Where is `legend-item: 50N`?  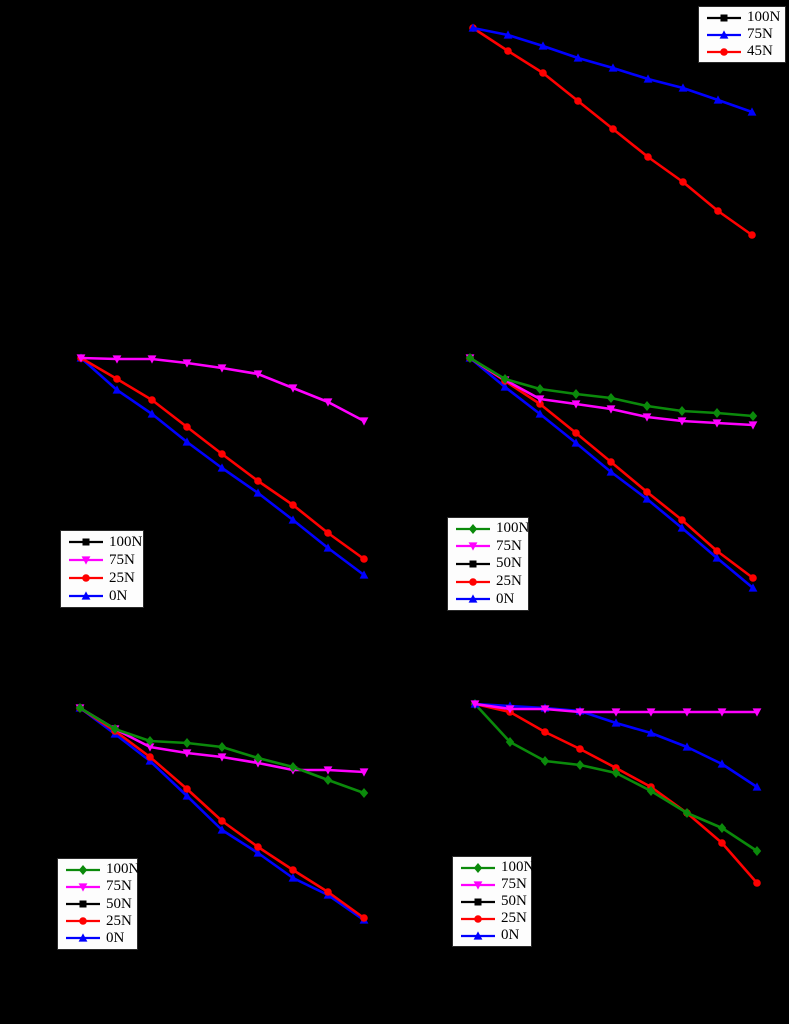 legend-item: 50N is located at coordinates (493, 901).